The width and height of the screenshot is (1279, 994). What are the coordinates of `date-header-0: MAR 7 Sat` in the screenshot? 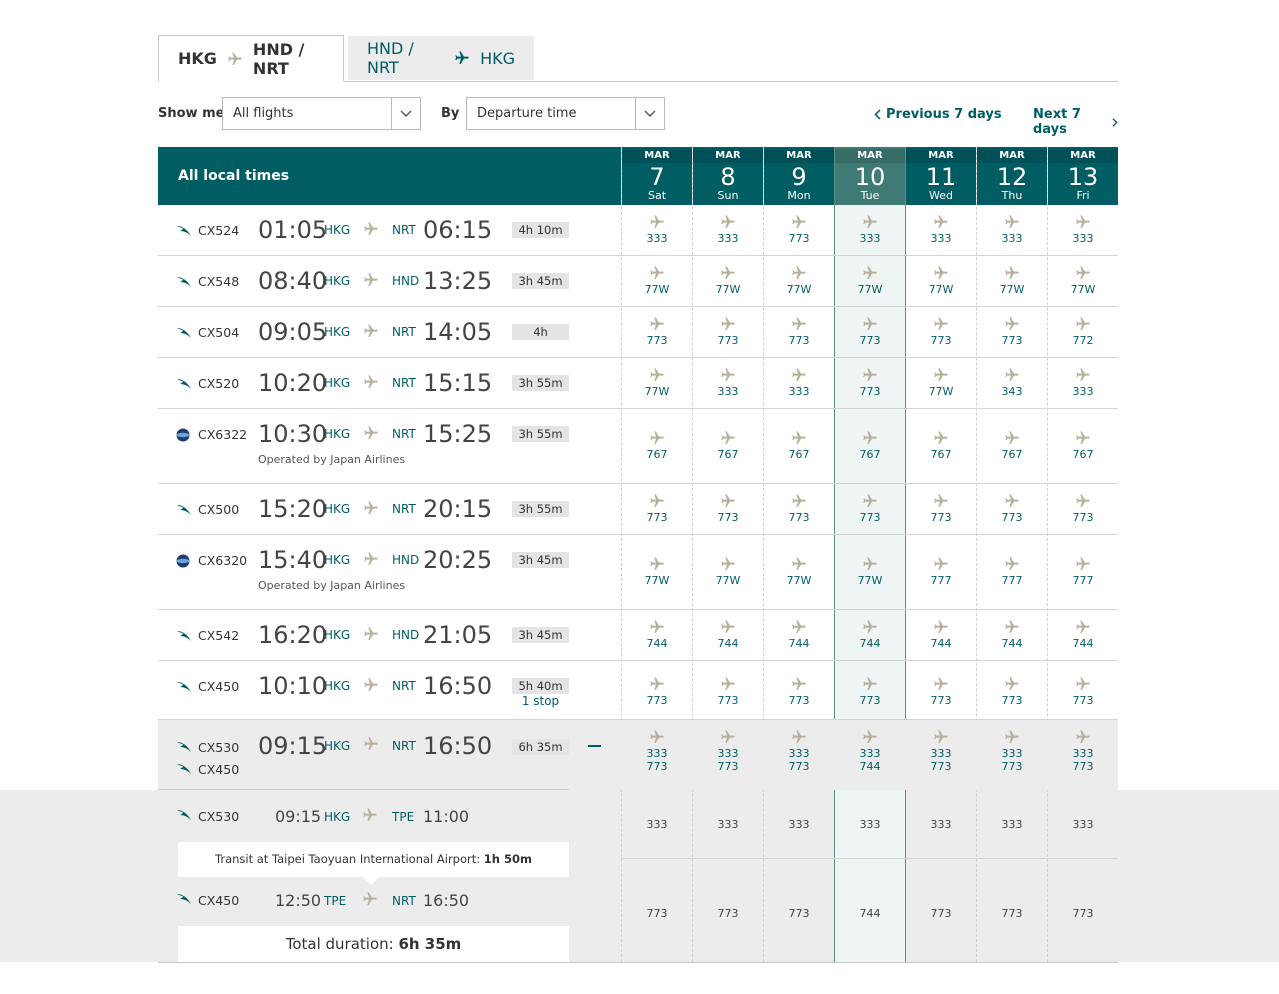 It's located at (657, 176).